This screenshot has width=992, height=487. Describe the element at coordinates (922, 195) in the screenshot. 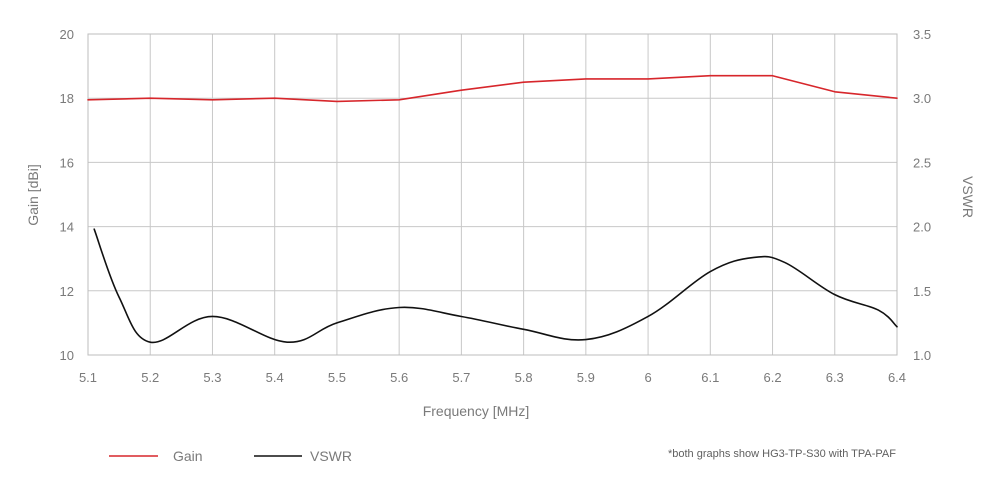

I see `y2-axis-ticks: 1.0 1.5 2.0 2.5 3.0 3.5` at that location.